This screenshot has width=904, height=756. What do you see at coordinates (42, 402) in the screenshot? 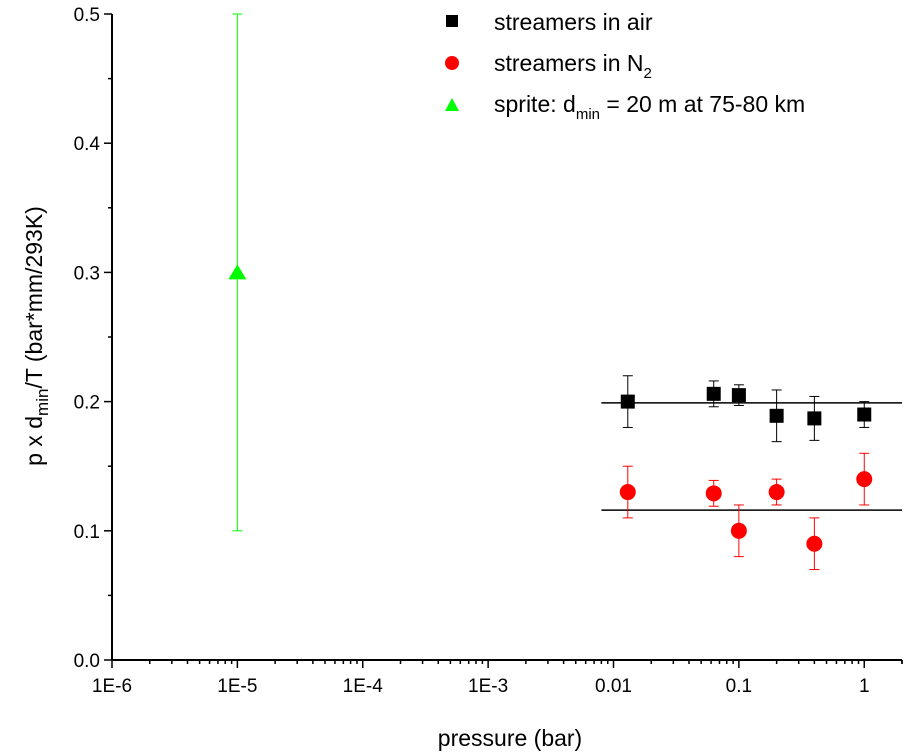
I see `y-axis-title-sub: min` at bounding box center [42, 402].